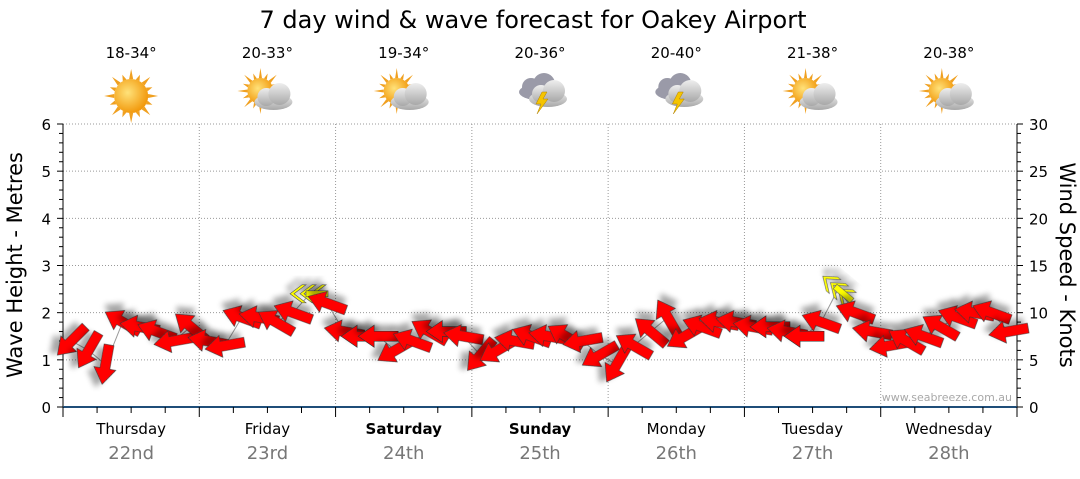 Image resolution: width=1080 pixels, height=479 pixels. What do you see at coordinates (1034, 408) in the screenshot?
I see `right-tick-label: 0` at bounding box center [1034, 408].